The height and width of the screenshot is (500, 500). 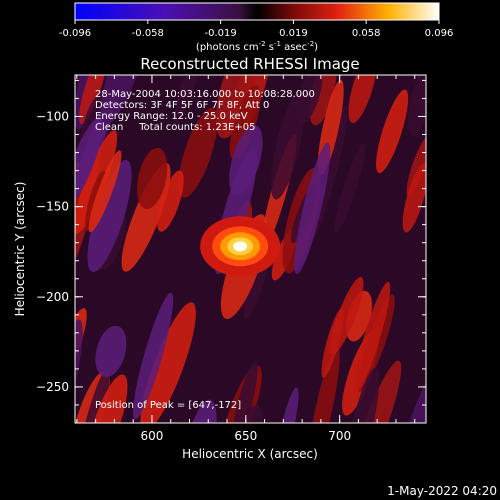 What do you see at coordinates (249, 64) in the screenshot?
I see `chart-title: Reconstructed RHESSI Image` at bounding box center [249, 64].